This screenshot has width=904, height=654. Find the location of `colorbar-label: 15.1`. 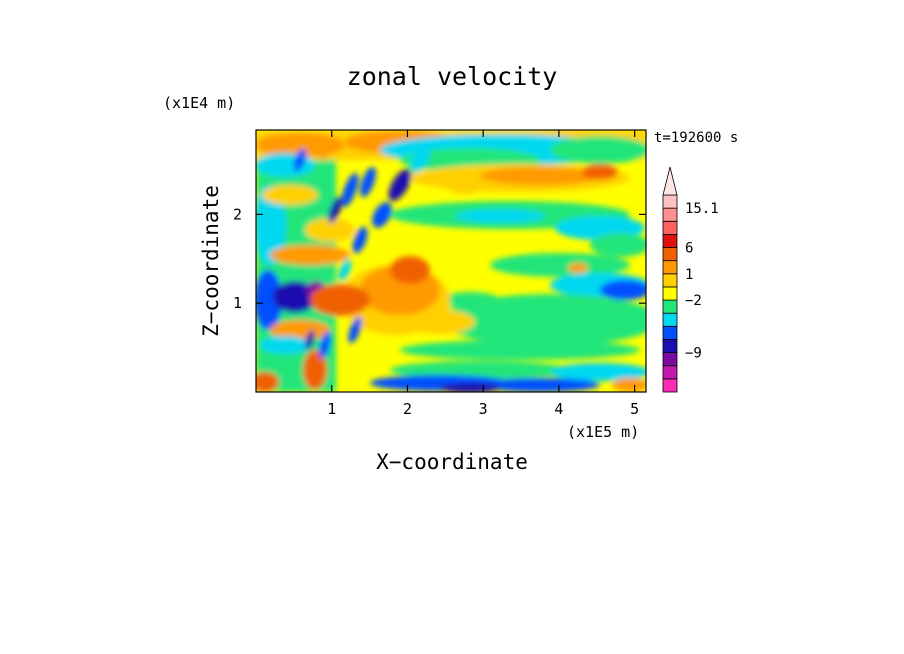

colorbar-label: 15.1 is located at coordinates (702, 209).